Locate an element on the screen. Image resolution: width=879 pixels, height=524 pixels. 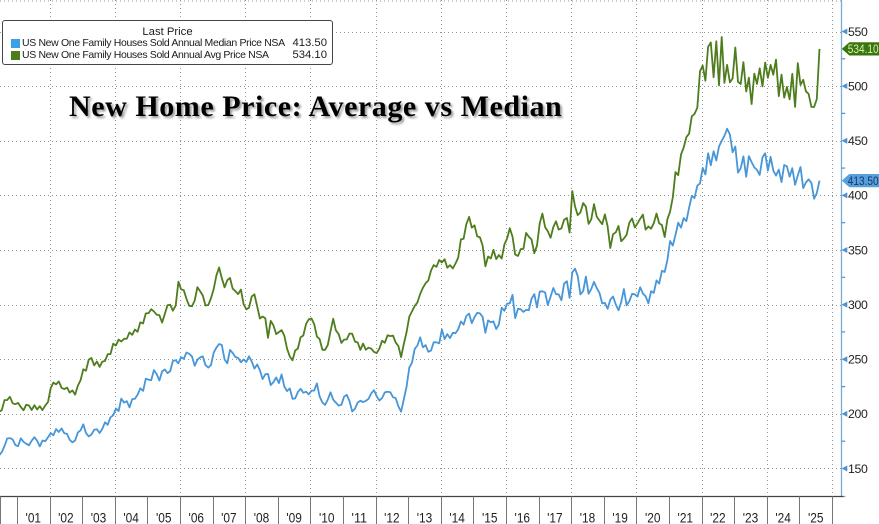
svg-text: '09 is located at coordinates (294, 516).